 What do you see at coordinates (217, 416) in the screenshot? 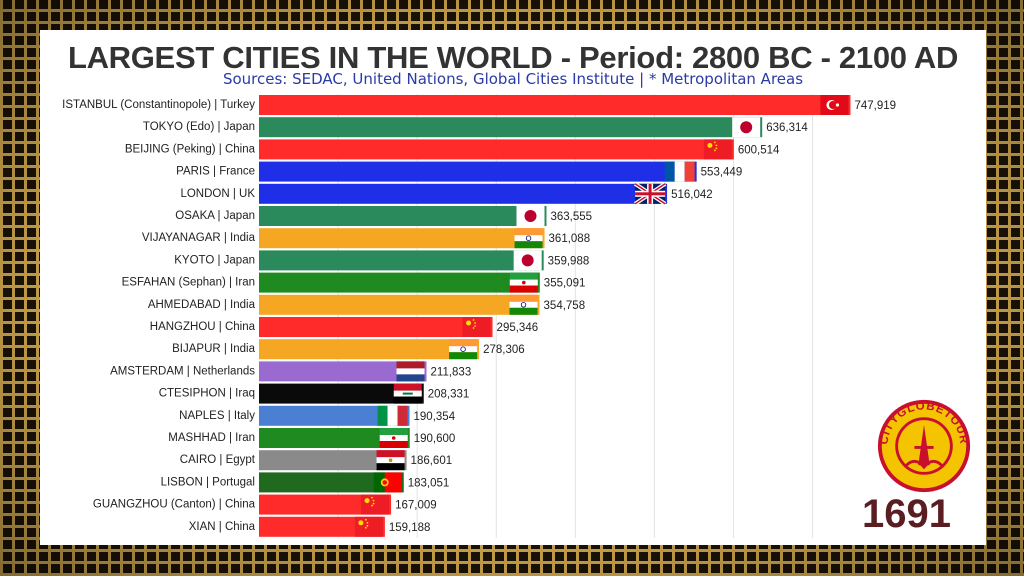
I see `category-label: NAPLES | Italy` at bounding box center [217, 416].